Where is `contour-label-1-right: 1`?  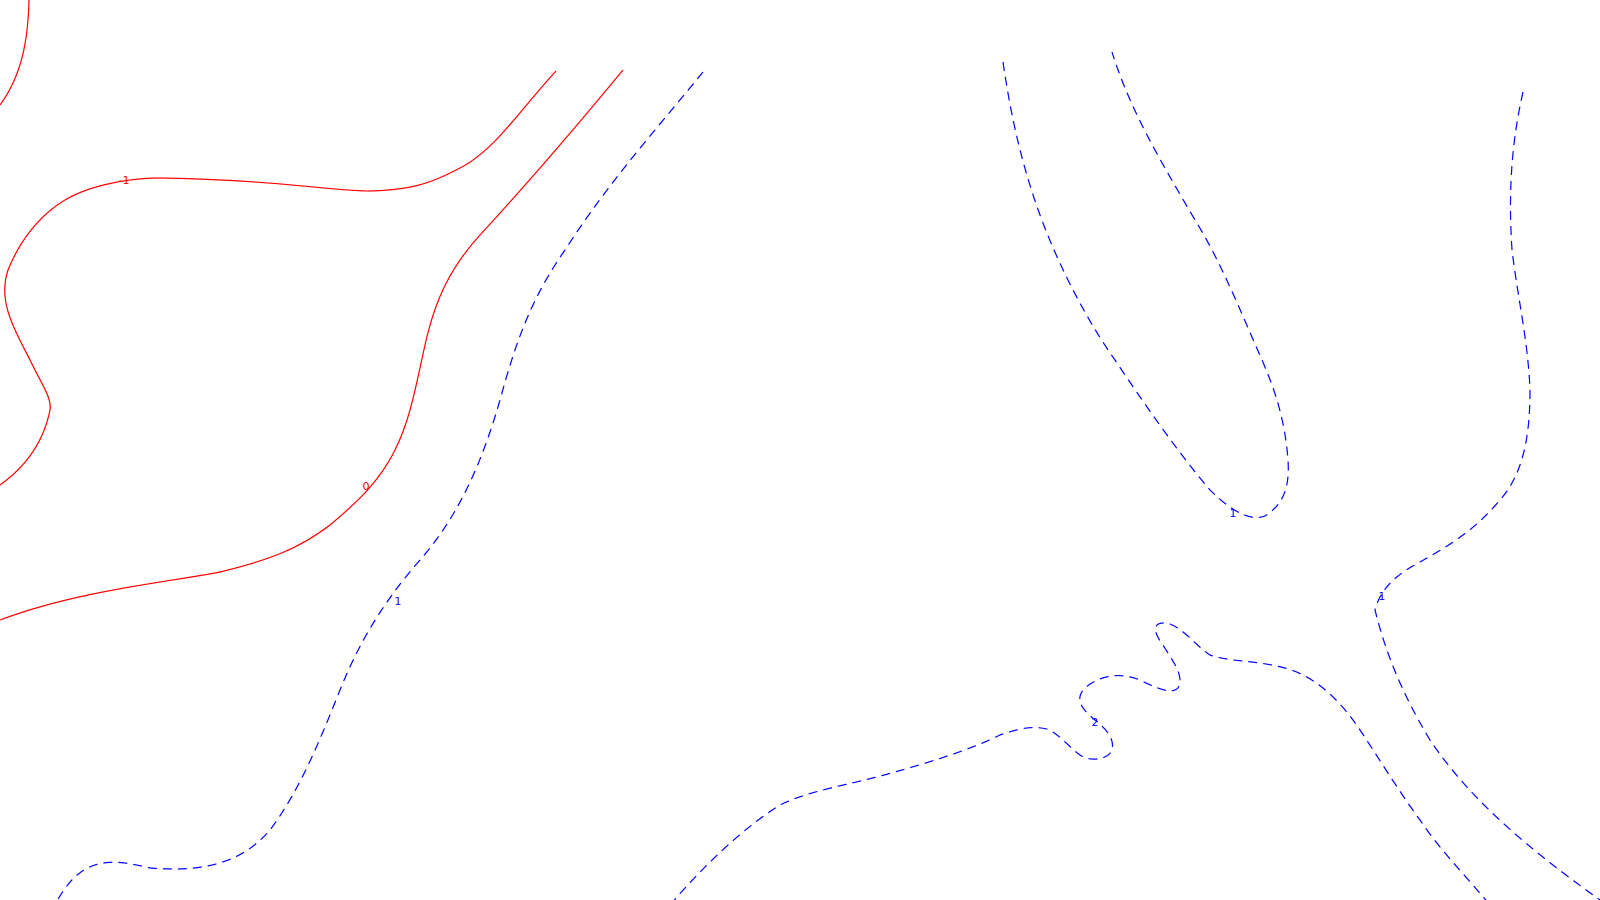 contour-label-1-right: 1 is located at coordinates (1382, 596).